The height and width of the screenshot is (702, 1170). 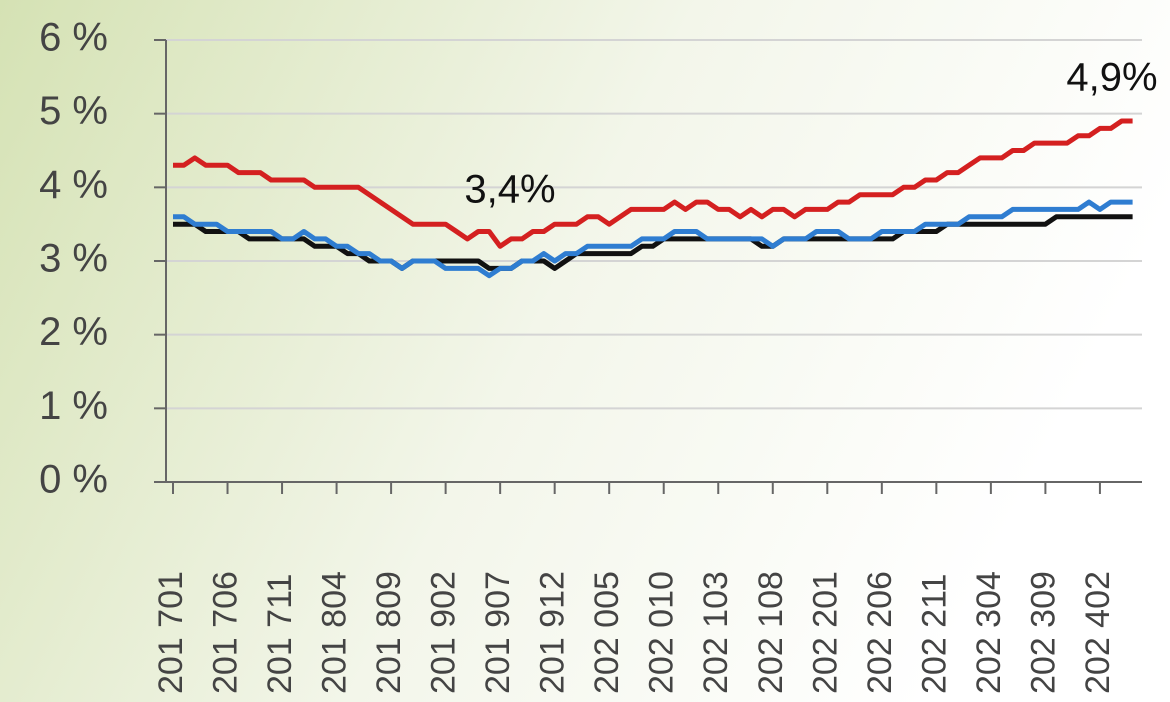 What do you see at coordinates (509, 190) in the screenshot?
I see `annotation: 3,4%` at bounding box center [509, 190].